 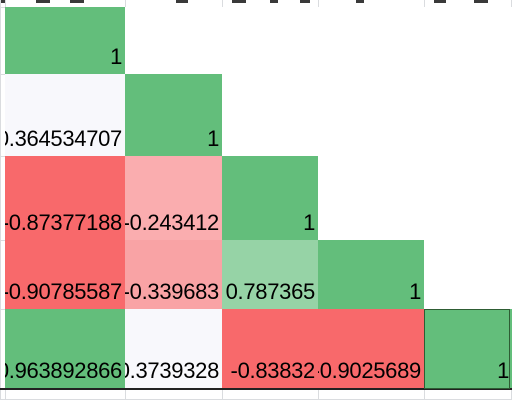 I want to click on matrix-cell-r3-c4, so click(x=371, y=198).